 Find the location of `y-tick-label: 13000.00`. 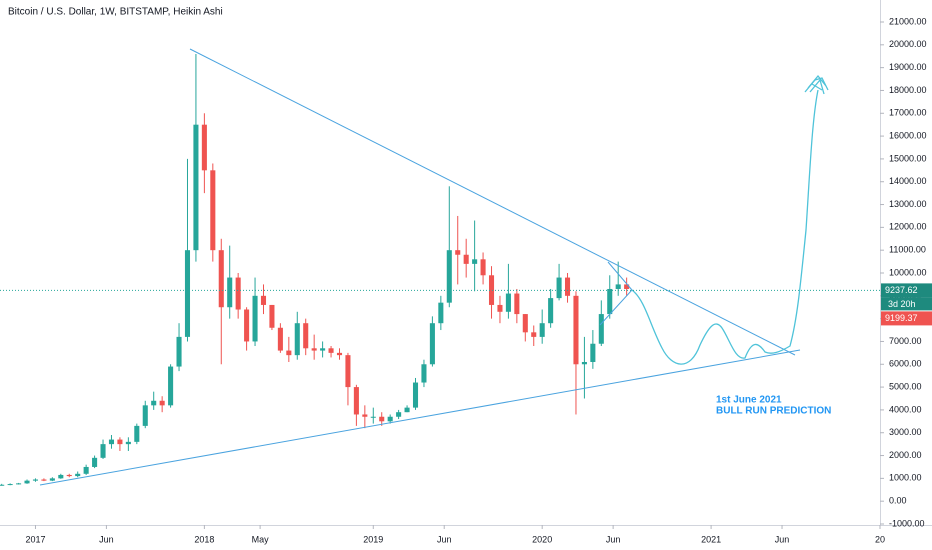

y-tick-label: 13000.00 is located at coordinates (908, 204).